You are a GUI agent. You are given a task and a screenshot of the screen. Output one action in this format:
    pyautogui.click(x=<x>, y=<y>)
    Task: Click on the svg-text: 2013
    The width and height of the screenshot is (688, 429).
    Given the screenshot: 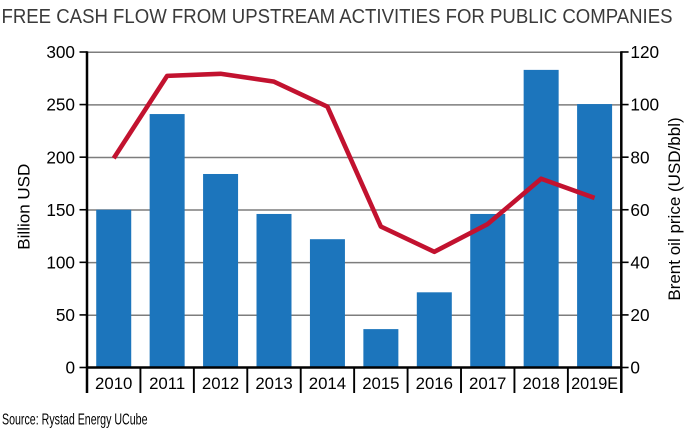 What is the action you would take?
    pyautogui.click(x=273, y=383)
    